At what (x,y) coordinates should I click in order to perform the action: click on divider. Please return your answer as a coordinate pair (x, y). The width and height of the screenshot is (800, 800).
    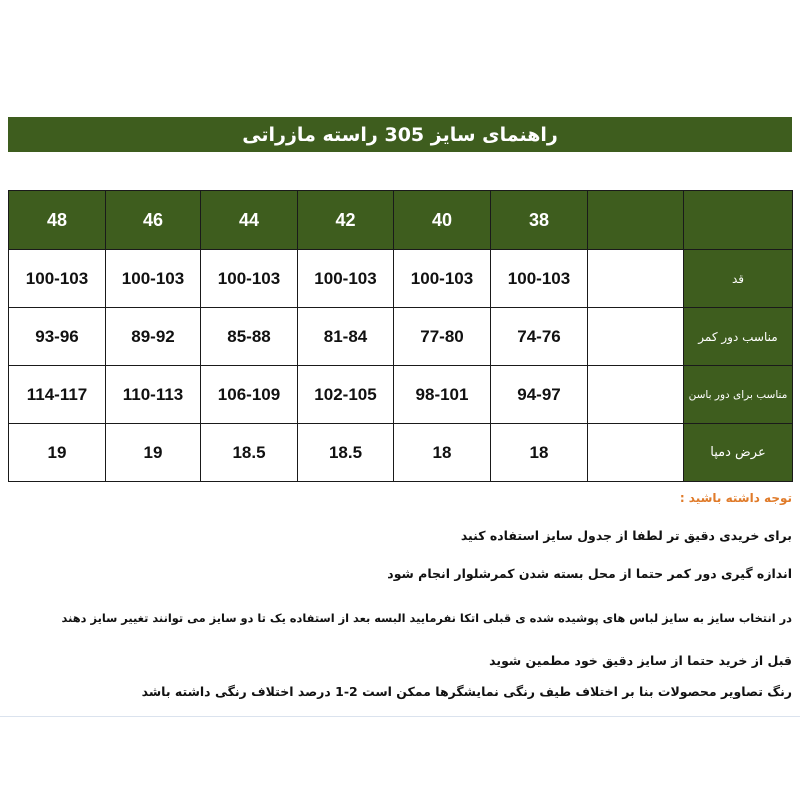
    Looking at the image, I should click on (400, 716).